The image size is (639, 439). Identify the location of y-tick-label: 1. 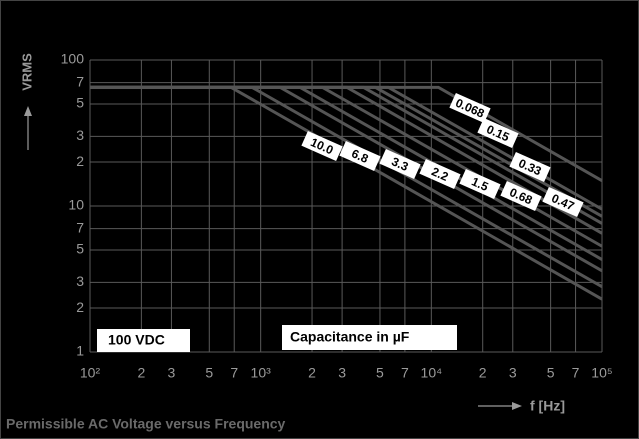
(80, 351).